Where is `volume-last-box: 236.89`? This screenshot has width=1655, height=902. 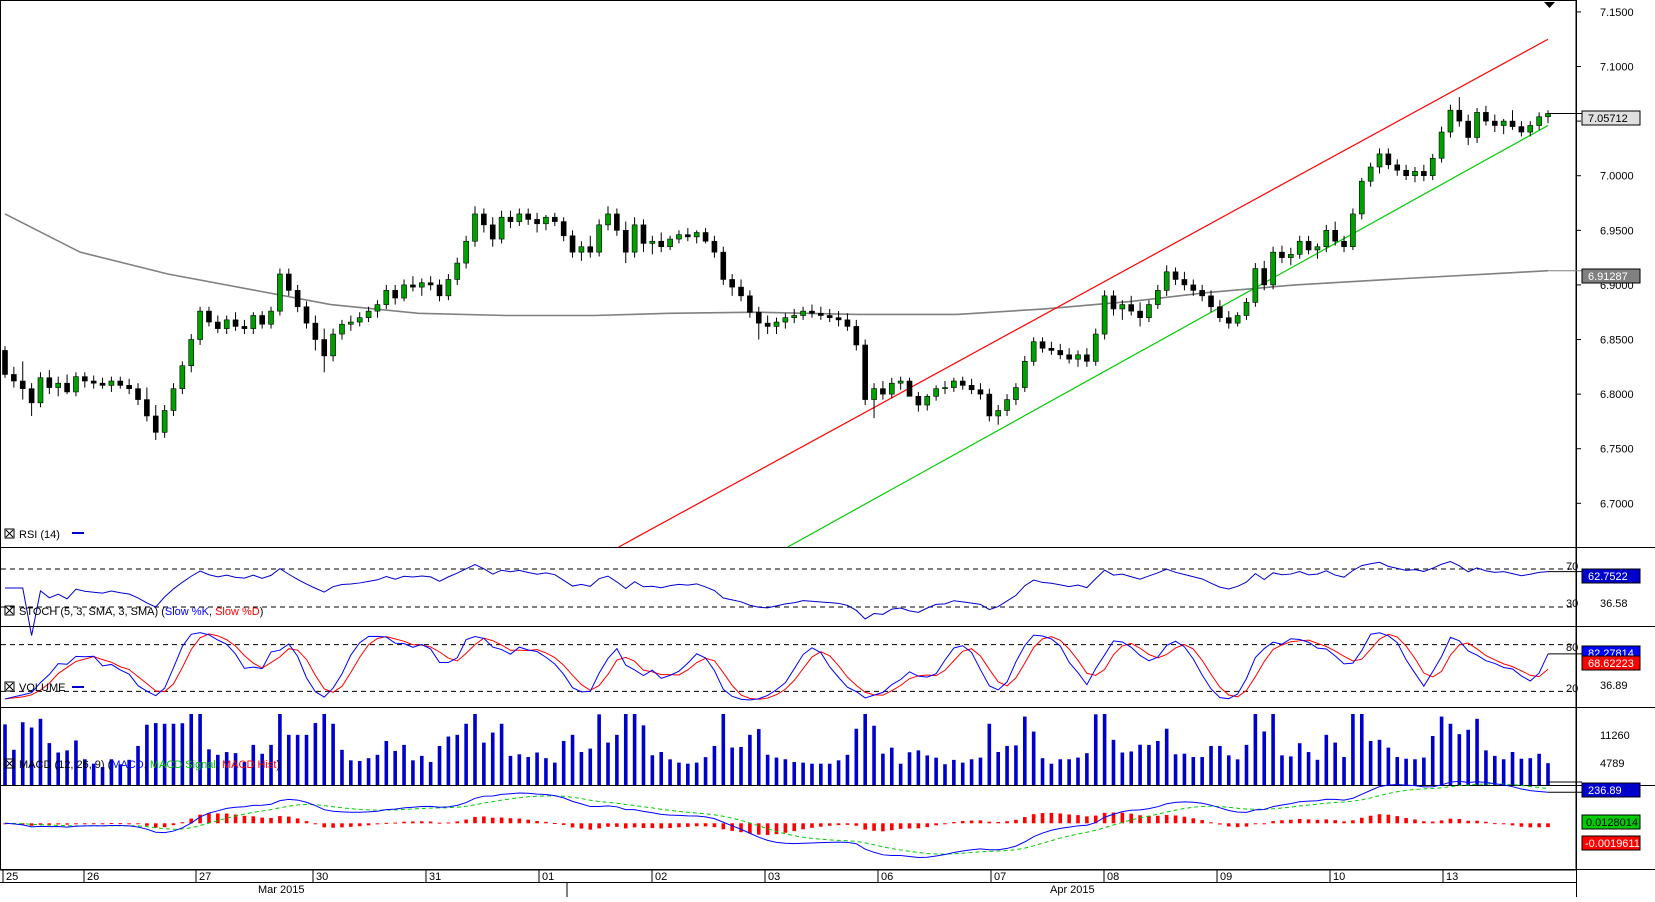
volume-last-box: 236.89 is located at coordinates (1611, 790).